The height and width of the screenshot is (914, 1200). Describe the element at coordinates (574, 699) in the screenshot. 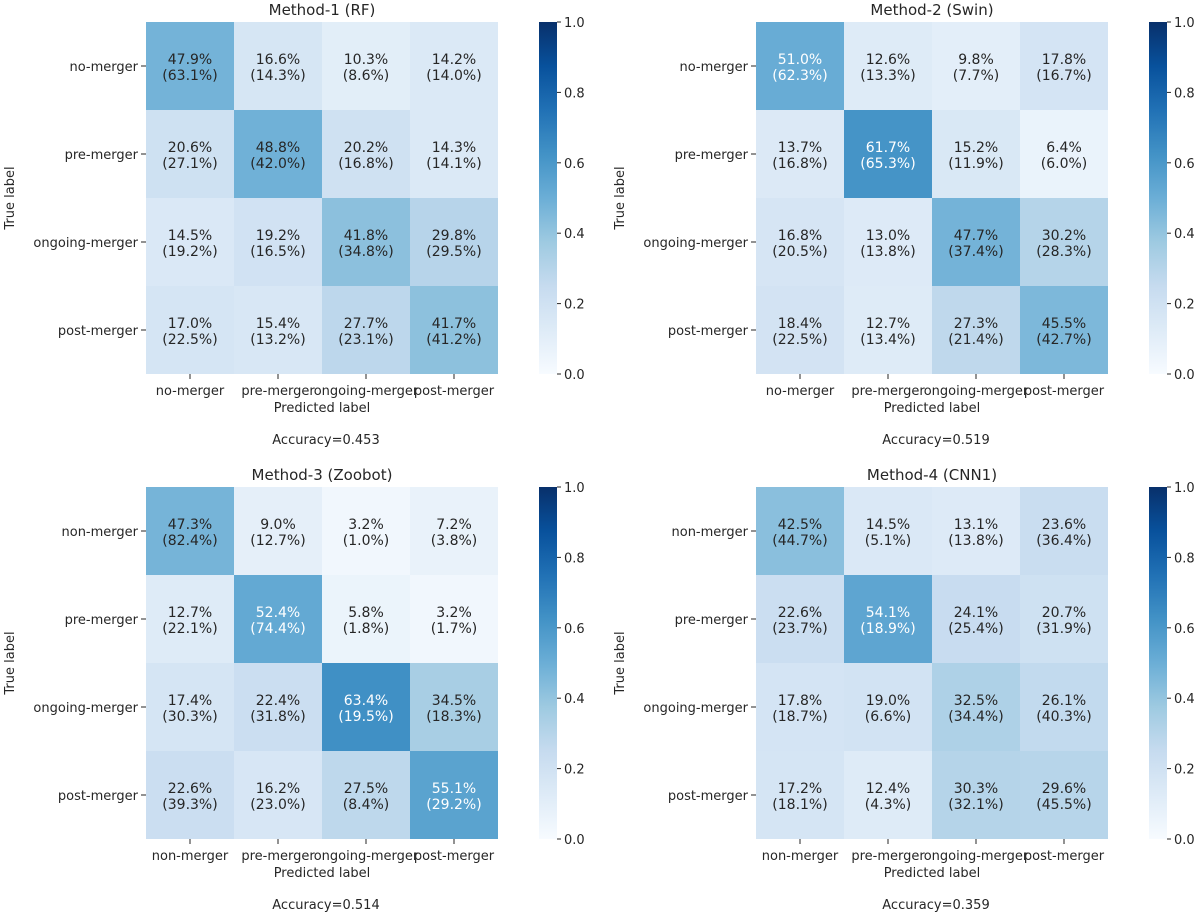

I see `colorbar-tick-label: 0.4` at that location.